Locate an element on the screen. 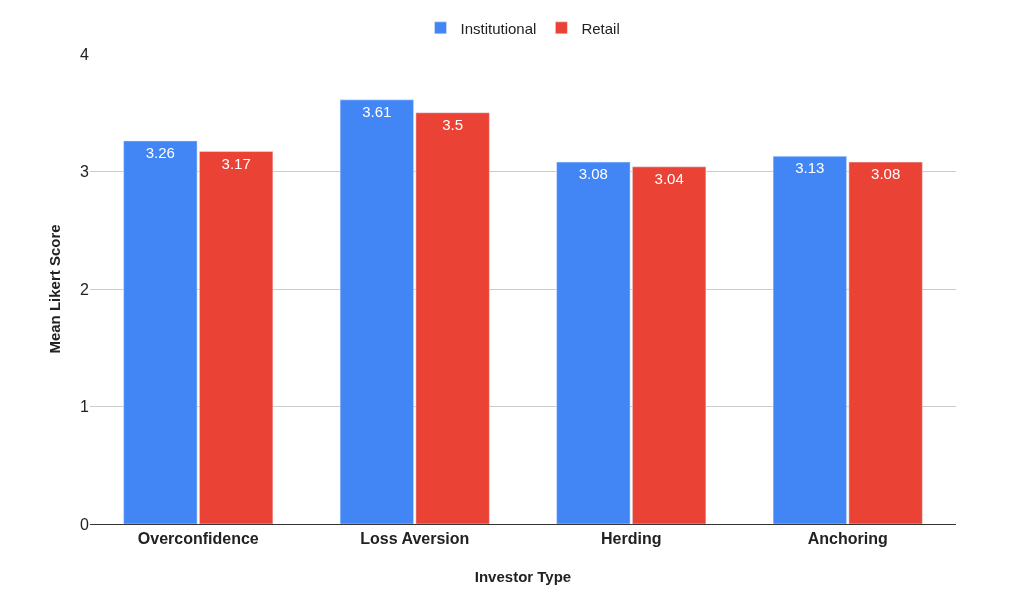  x-tick-label: Anchoring is located at coordinates (847, 539).